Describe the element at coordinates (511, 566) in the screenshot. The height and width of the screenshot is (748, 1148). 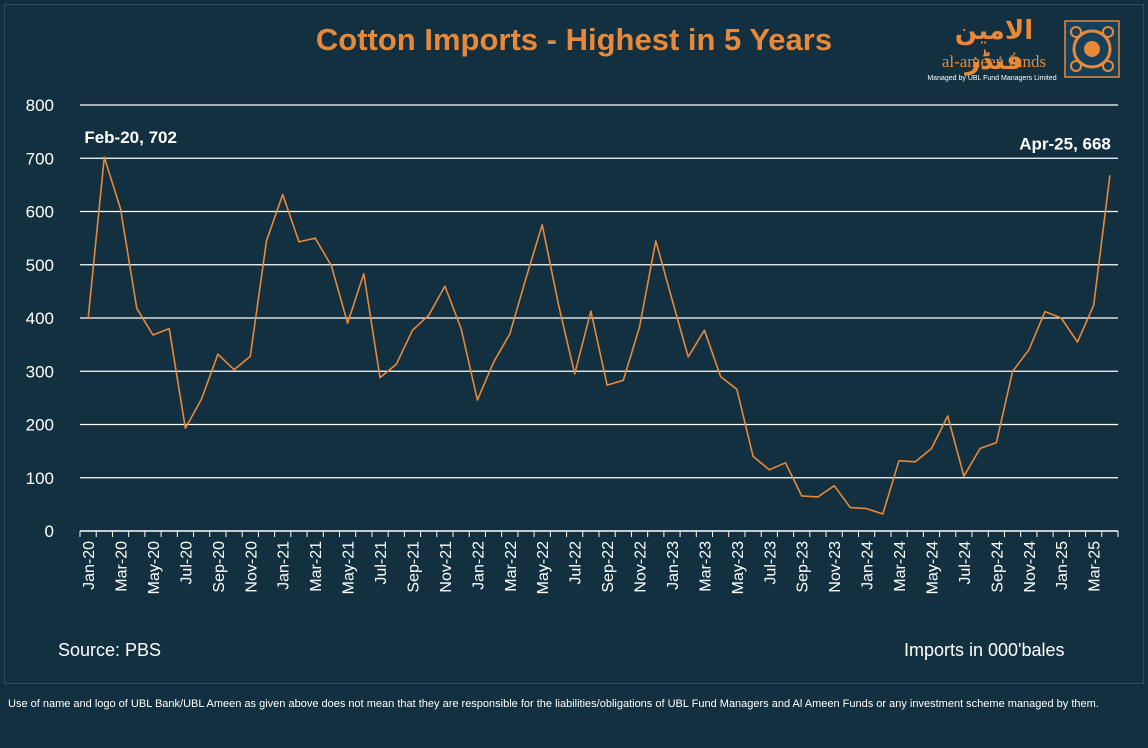
I see `x-tick-label: Mar-22` at that location.